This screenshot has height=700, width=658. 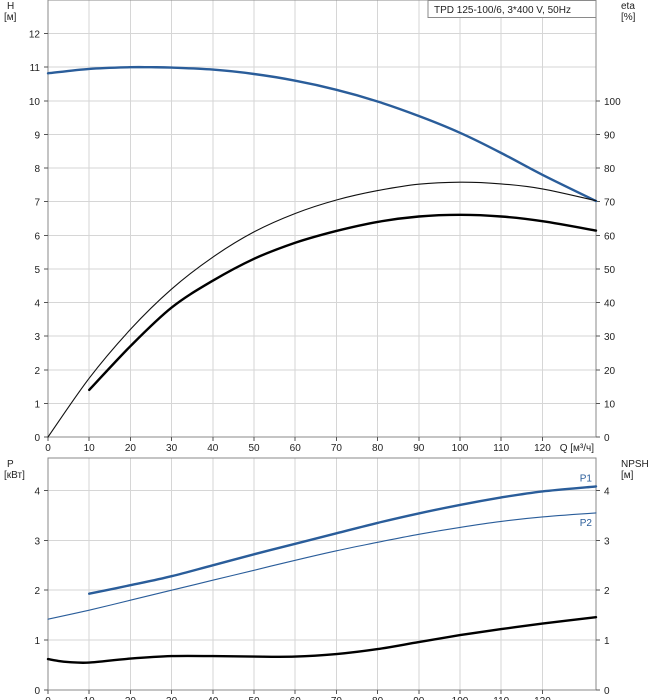 I want to click on left-axis-unit: [кВт], so click(x=14, y=475).